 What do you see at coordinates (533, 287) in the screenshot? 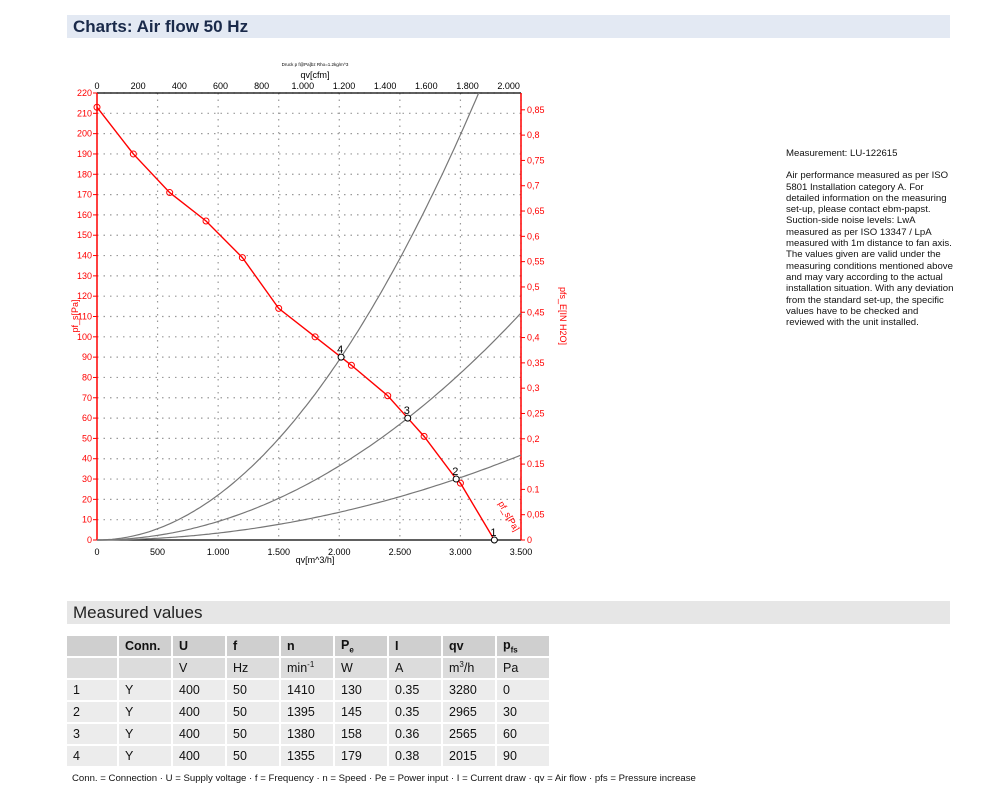
I see `y2-tick-label: 0,5` at bounding box center [533, 287].